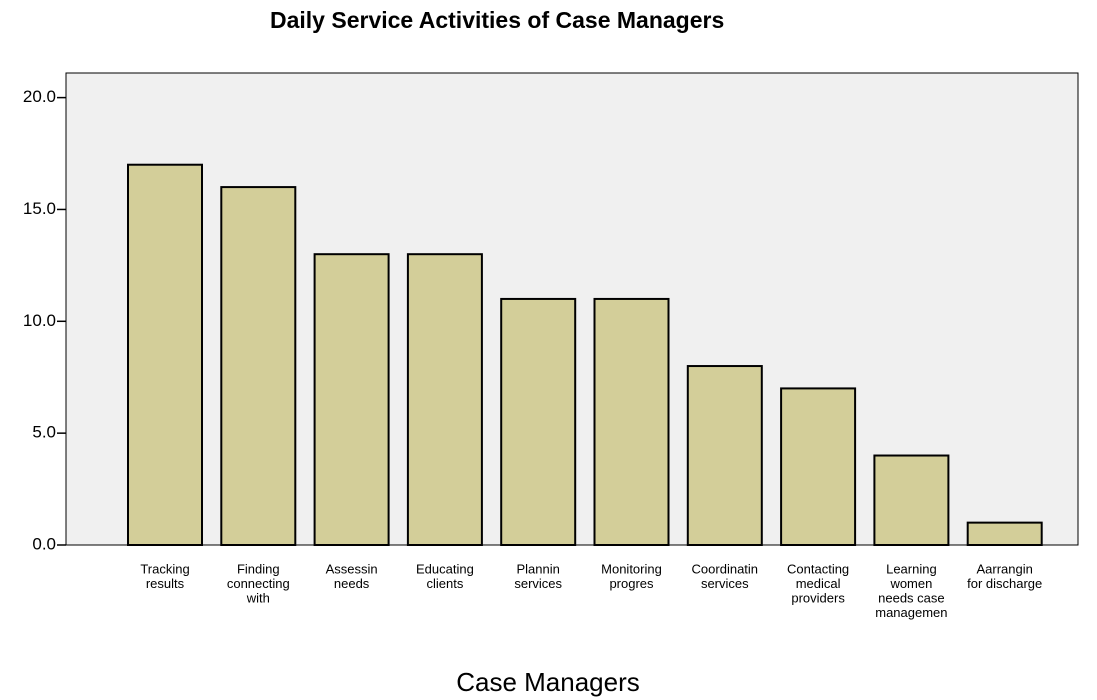  What do you see at coordinates (352, 583) in the screenshot?
I see `x-tick-label: needs` at bounding box center [352, 583].